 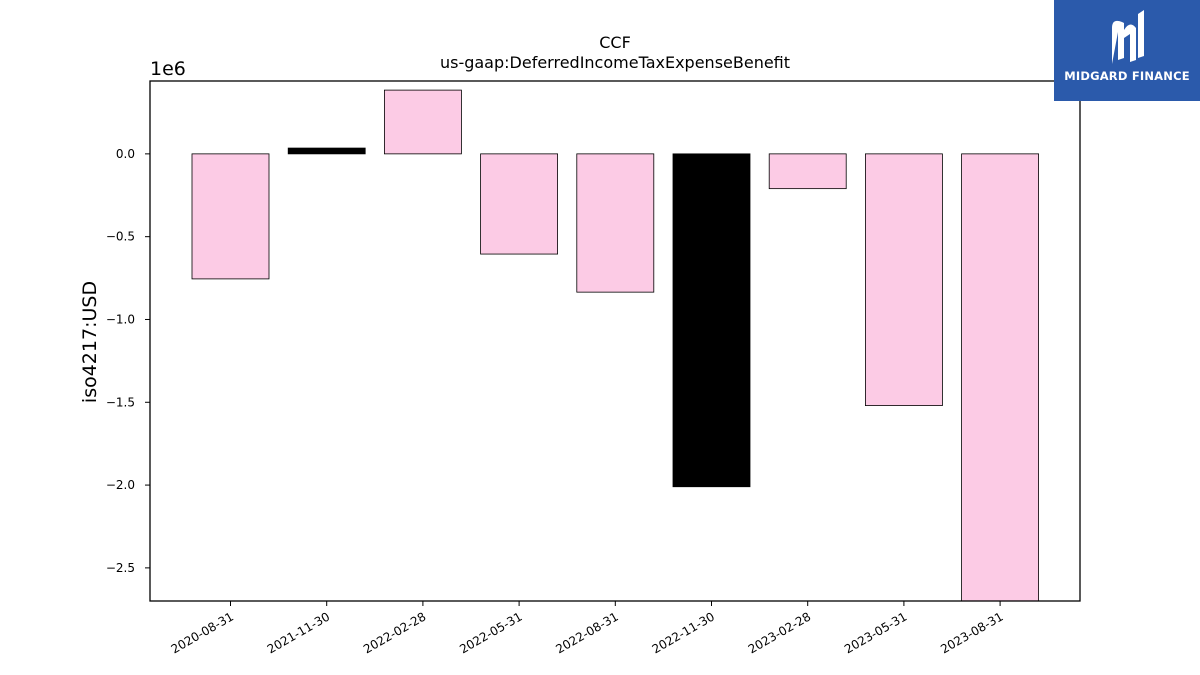 I want to click on brand-name: MIDGARD FINANCE, so click(x=1127, y=76).